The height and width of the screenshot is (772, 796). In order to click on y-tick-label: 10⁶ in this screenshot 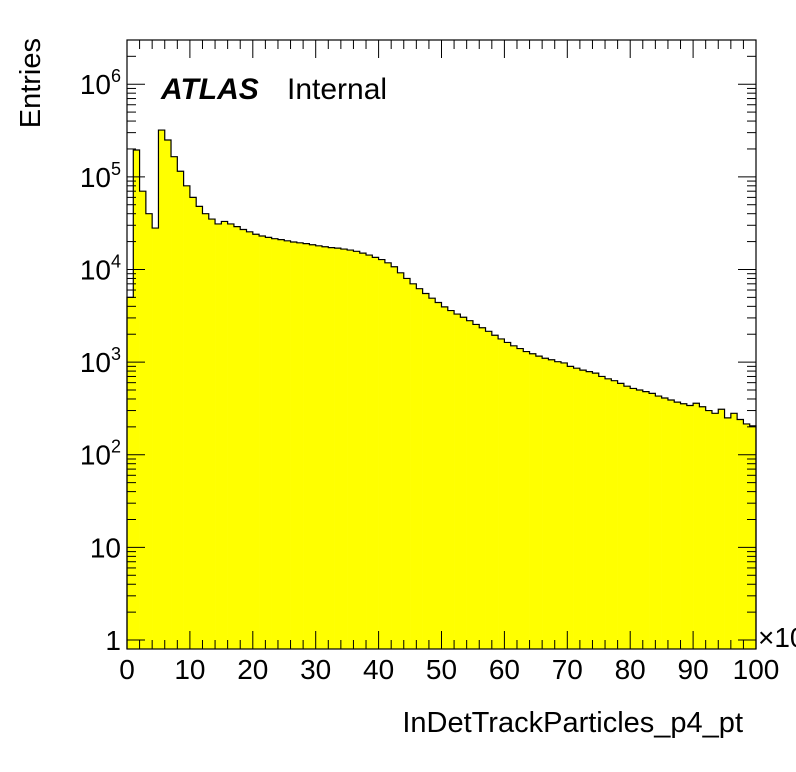, I will do `click(100, 83)`.